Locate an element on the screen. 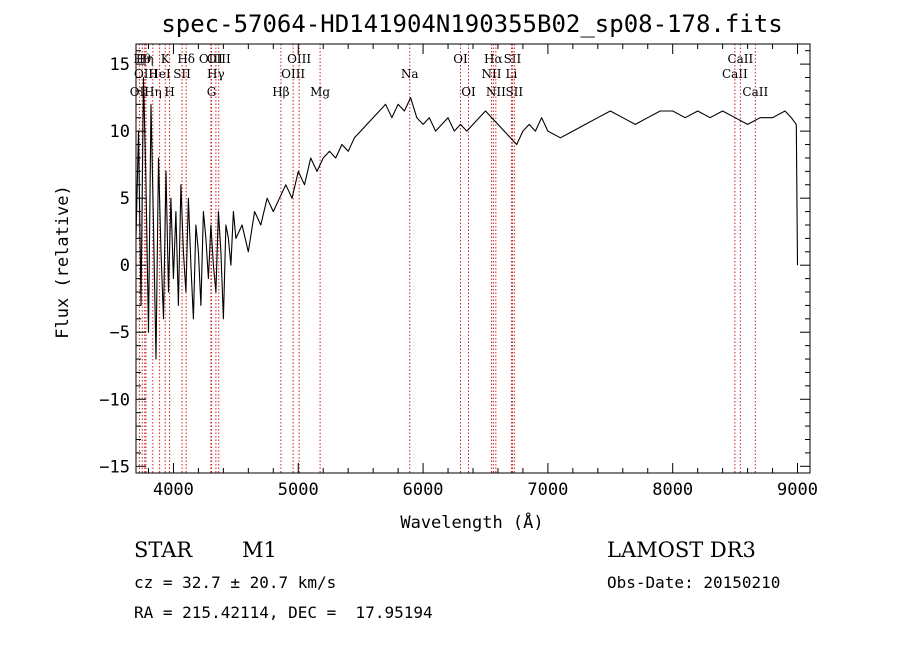  line-marker-label-13: OIII is located at coordinates (219, 59).